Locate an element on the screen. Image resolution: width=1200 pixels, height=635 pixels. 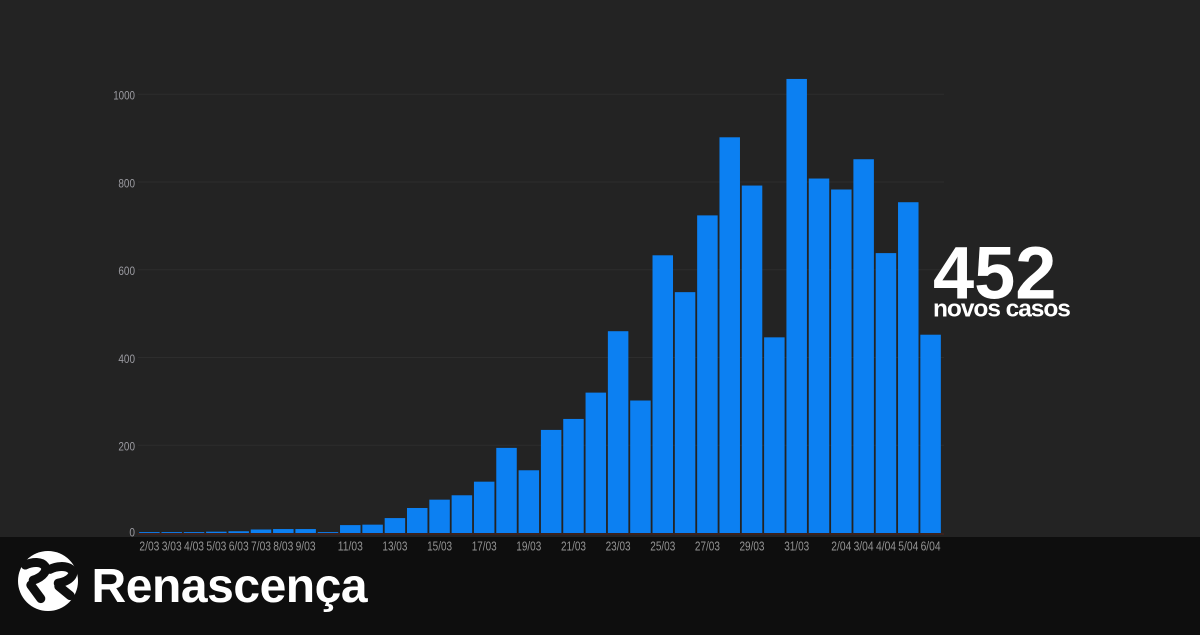
svg-text: 7/03 is located at coordinates (261, 545).